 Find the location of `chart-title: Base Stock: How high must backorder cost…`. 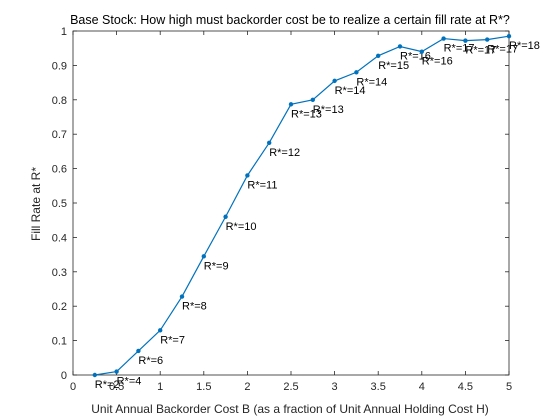

chart-title: Base Stock: How high must backorder cost… is located at coordinates (290, 20).